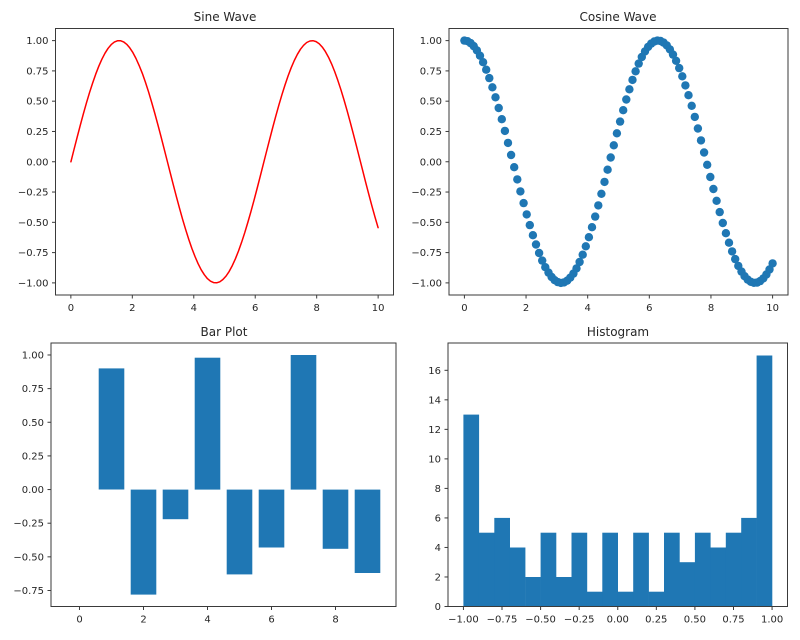  What do you see at coordinates (33, 389) in the screenshot?
I see `bar-y-tick-label: 0.75` at bounding box center [33, 389].